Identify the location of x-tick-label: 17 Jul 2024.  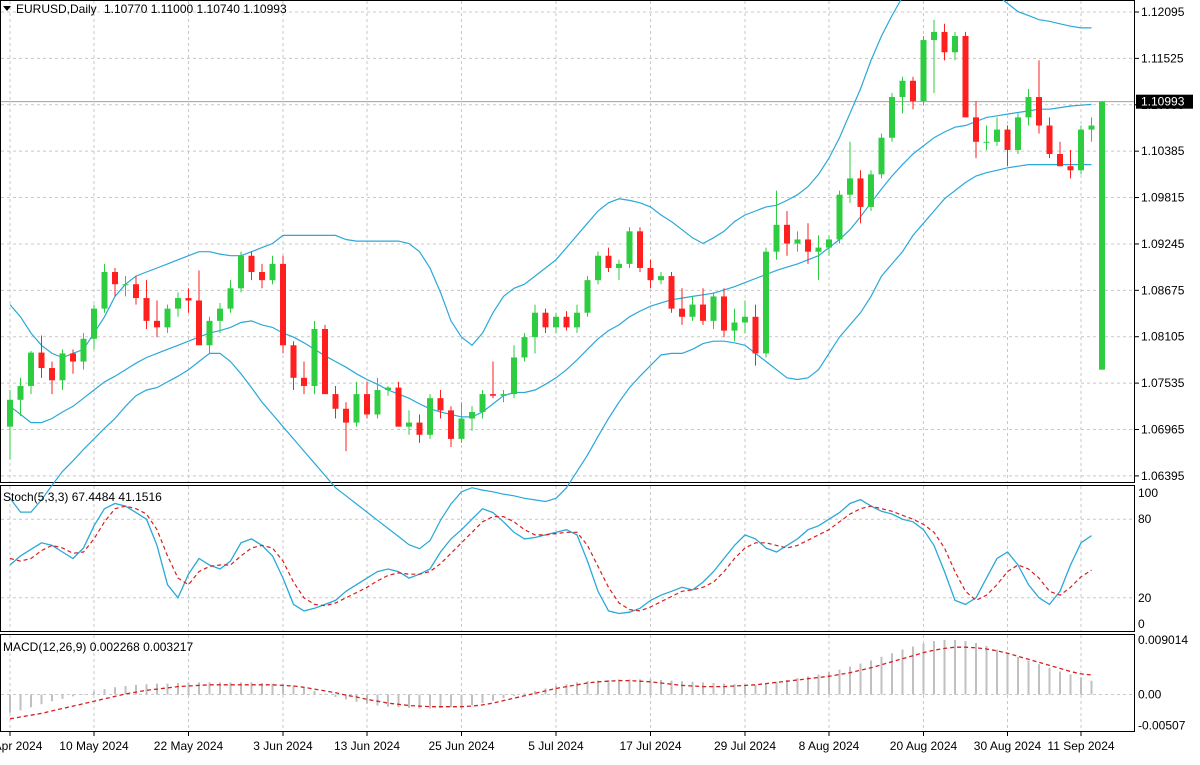
(650, 746).